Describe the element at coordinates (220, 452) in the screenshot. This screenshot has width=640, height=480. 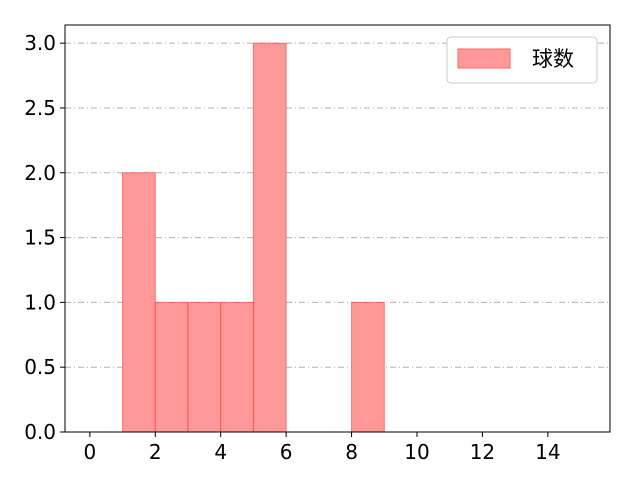
I see `x-tick-label: 4` at that location.